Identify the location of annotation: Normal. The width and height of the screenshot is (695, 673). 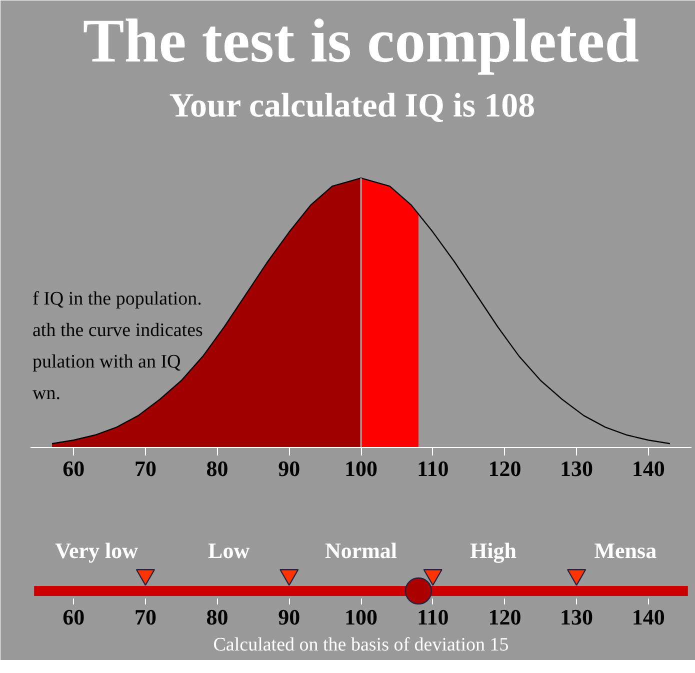
(361, 550).